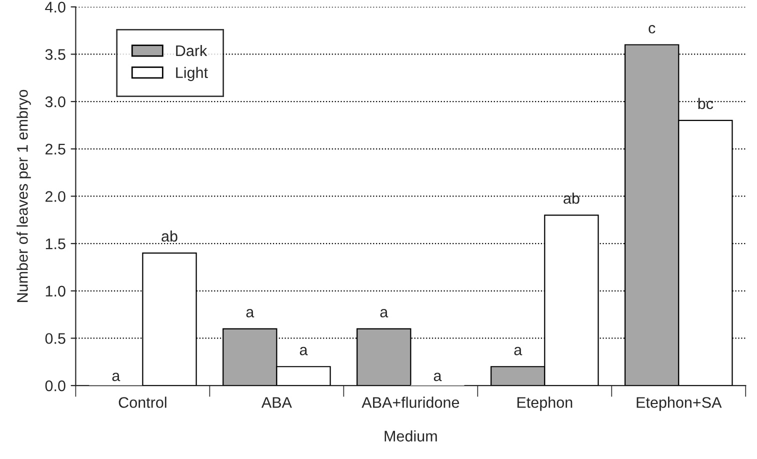 This screenshot has height=459, width=757. I want to click on legend-label: Light, so click(192, 74).